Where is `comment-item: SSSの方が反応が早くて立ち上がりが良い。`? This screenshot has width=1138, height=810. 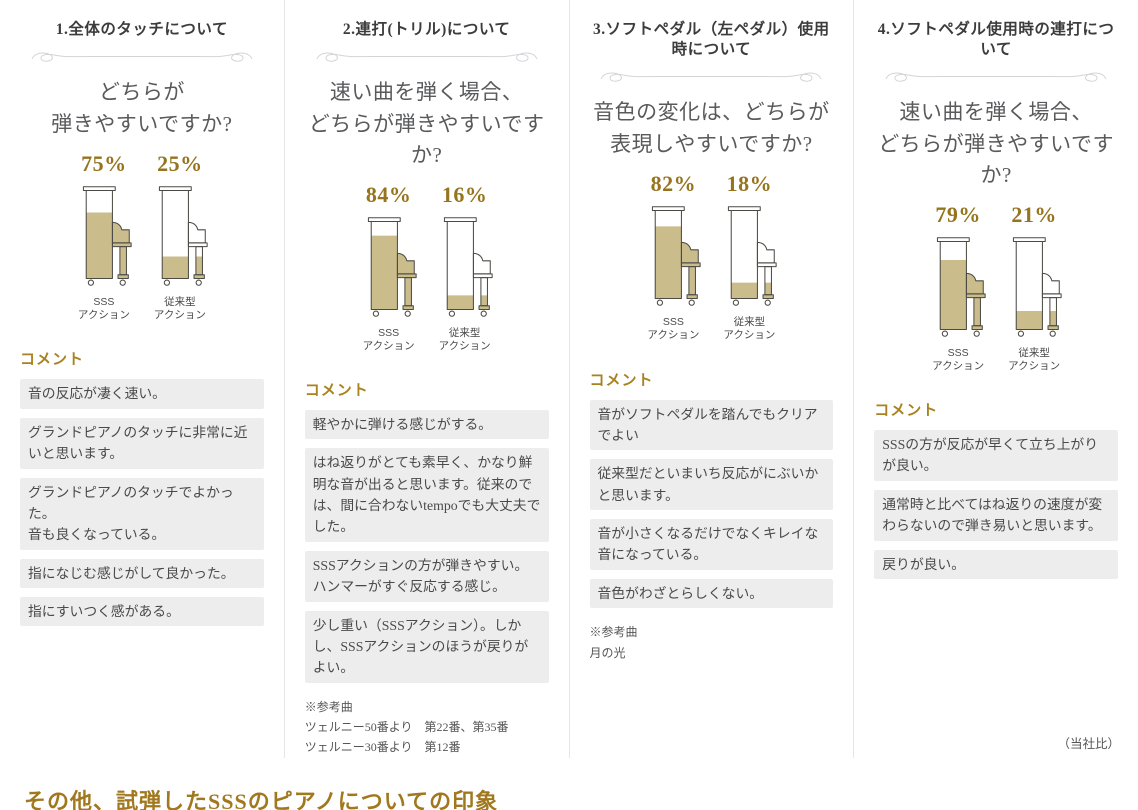 comment-item: SSSの方が反応が早くて立ち上がりが良い。 is located at coordinates (996, 455).